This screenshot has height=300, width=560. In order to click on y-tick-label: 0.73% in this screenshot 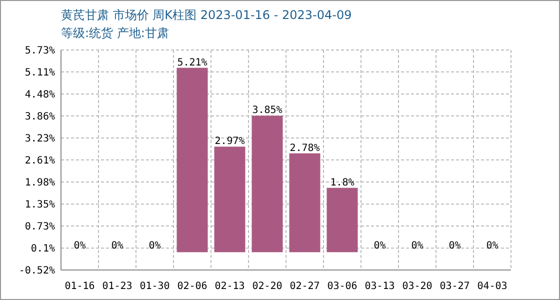, I will do `click(39, 227)`.